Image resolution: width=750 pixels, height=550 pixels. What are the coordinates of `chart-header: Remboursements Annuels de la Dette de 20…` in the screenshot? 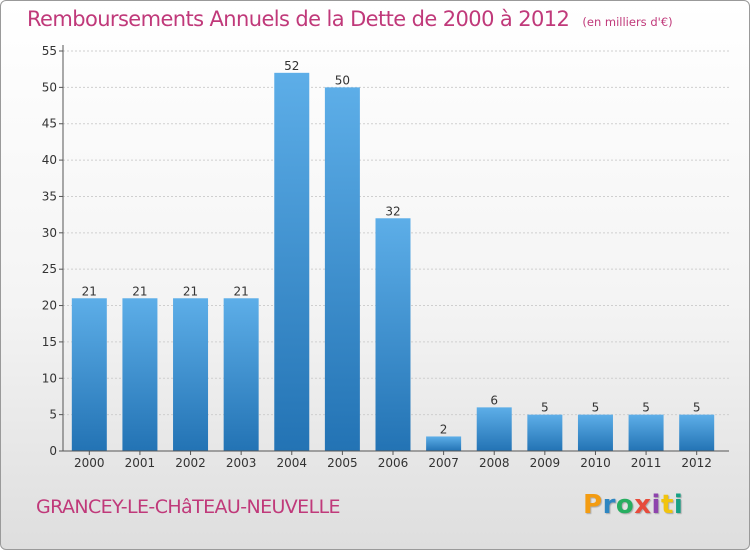 It's located at (350, 19).